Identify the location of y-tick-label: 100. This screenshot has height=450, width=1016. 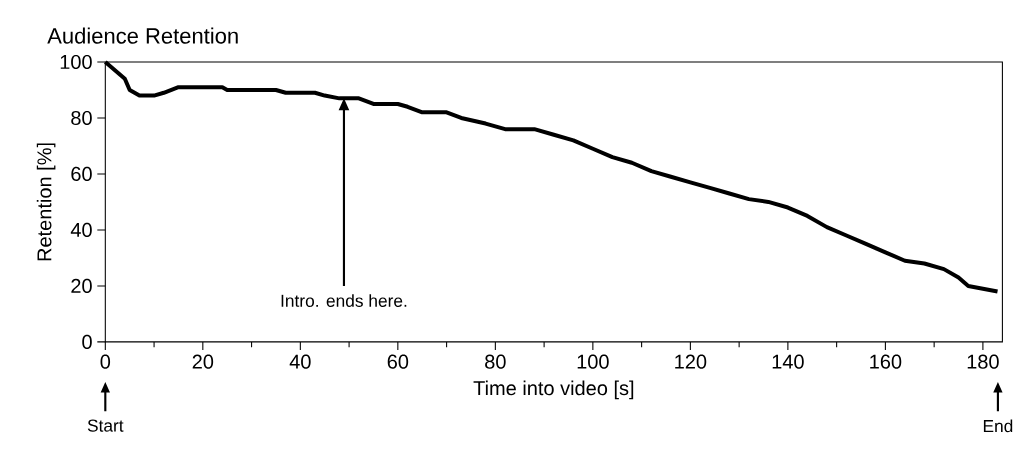
(76, 62).